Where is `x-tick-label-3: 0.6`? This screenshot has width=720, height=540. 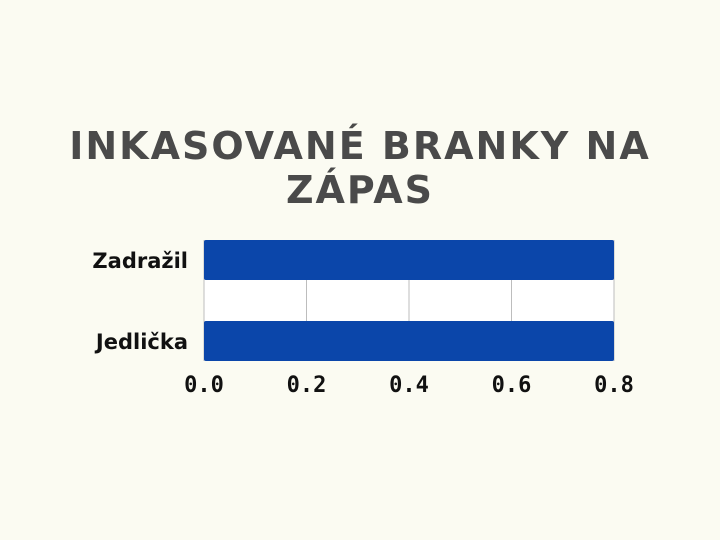 x-tick-label-3: 0.6 is located at coordinates (512, 385).